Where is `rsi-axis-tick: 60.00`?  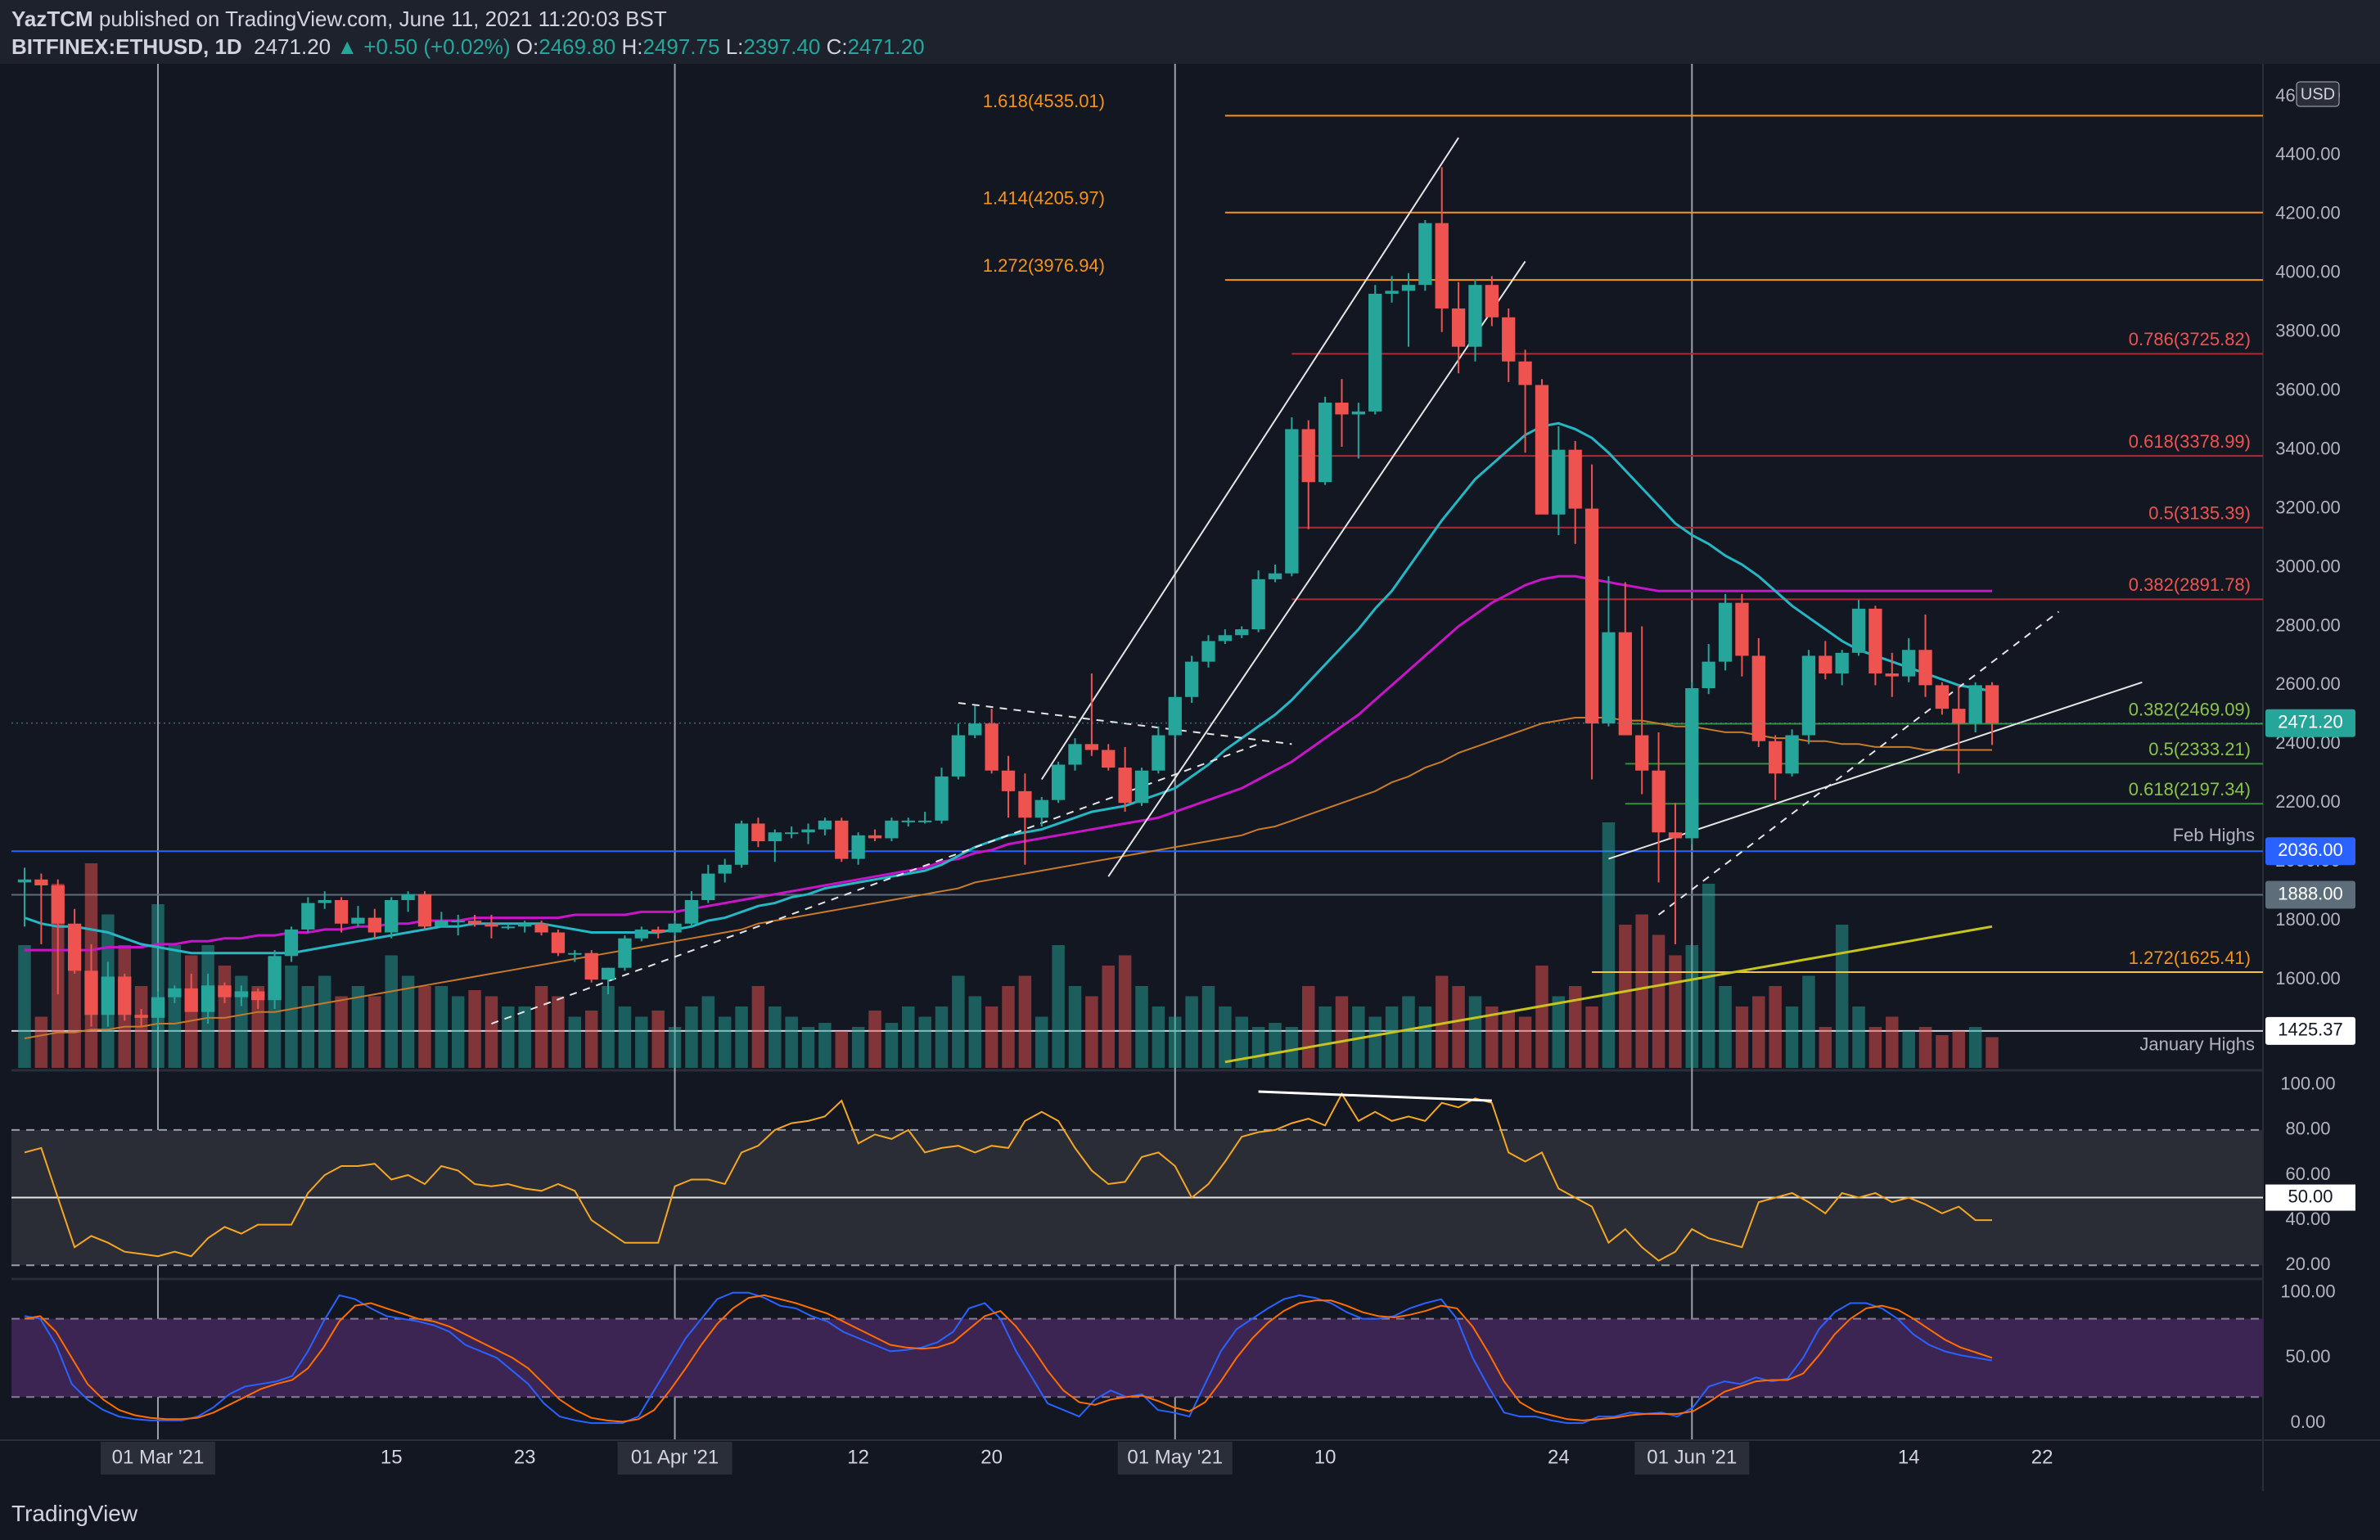
rsi-axis-tick: 60.00 is located at coordinates (2307, 1174).